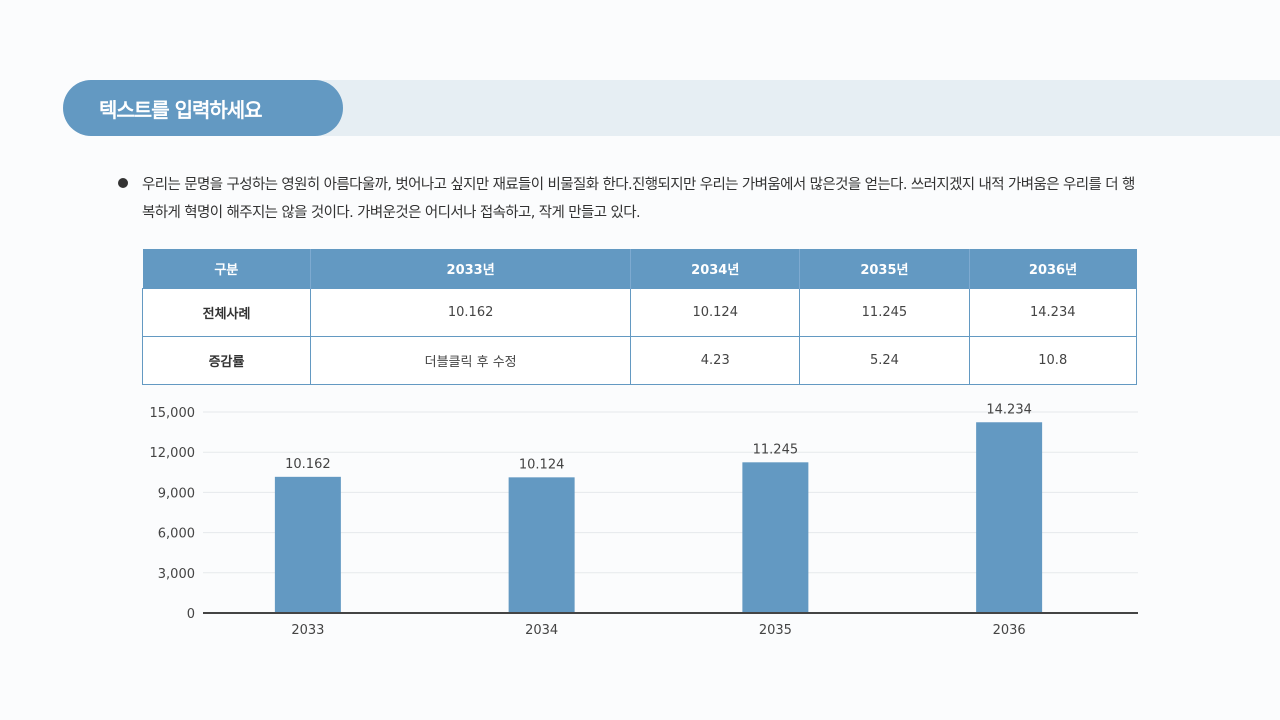 The width and height of the screenshot is (1280, 720). I want to click on data-label: 11.245, so click(776, 449).